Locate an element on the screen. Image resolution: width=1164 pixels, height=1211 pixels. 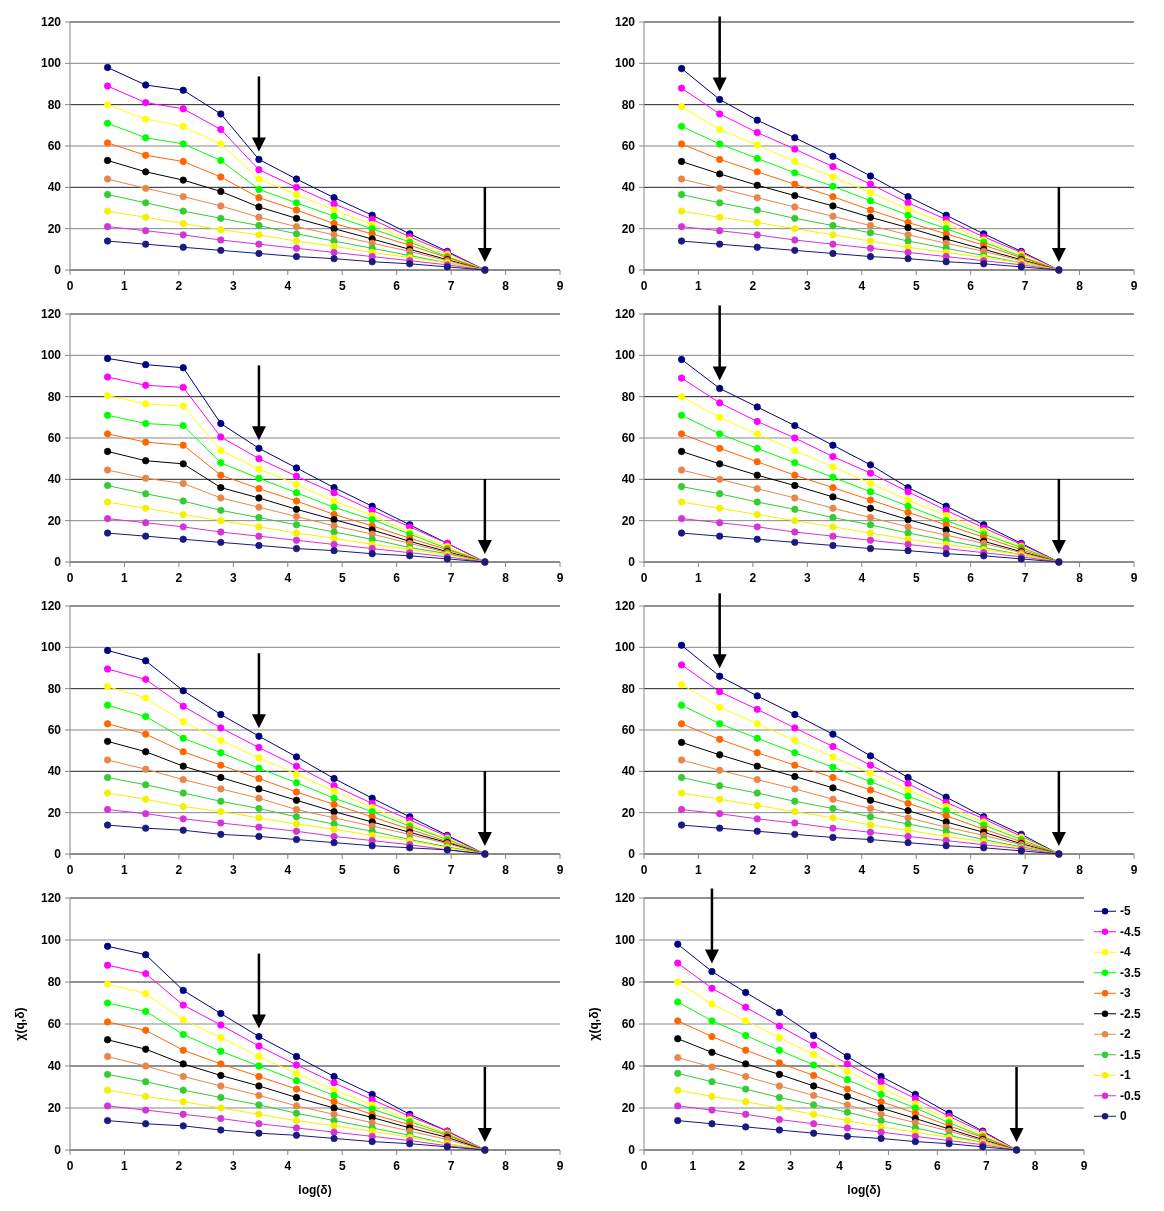
legend-label: -4.5 is located at coordinates (1130, 931).